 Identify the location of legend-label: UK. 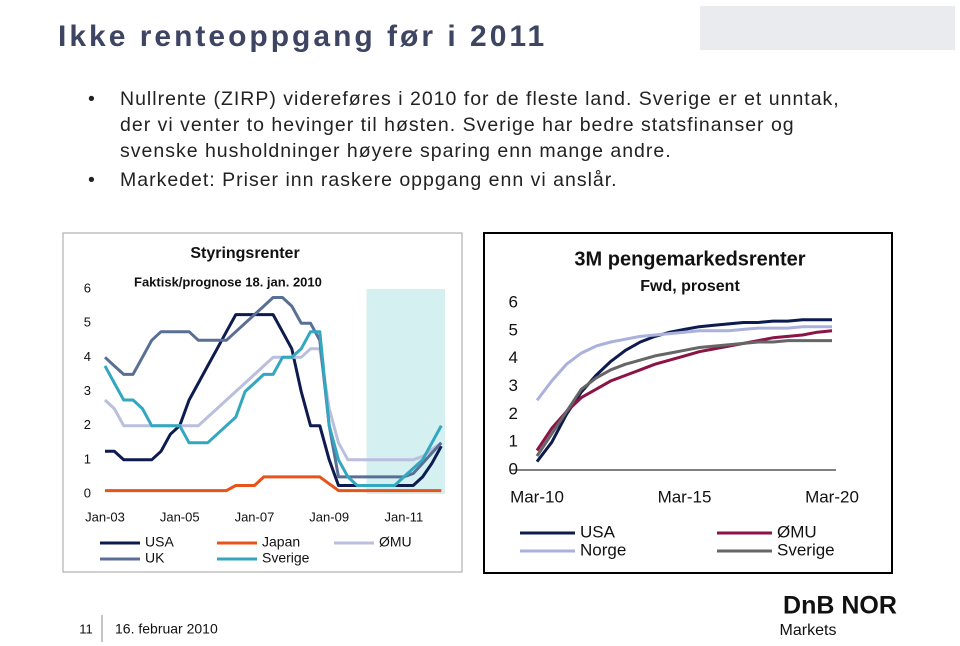
(155, 558).